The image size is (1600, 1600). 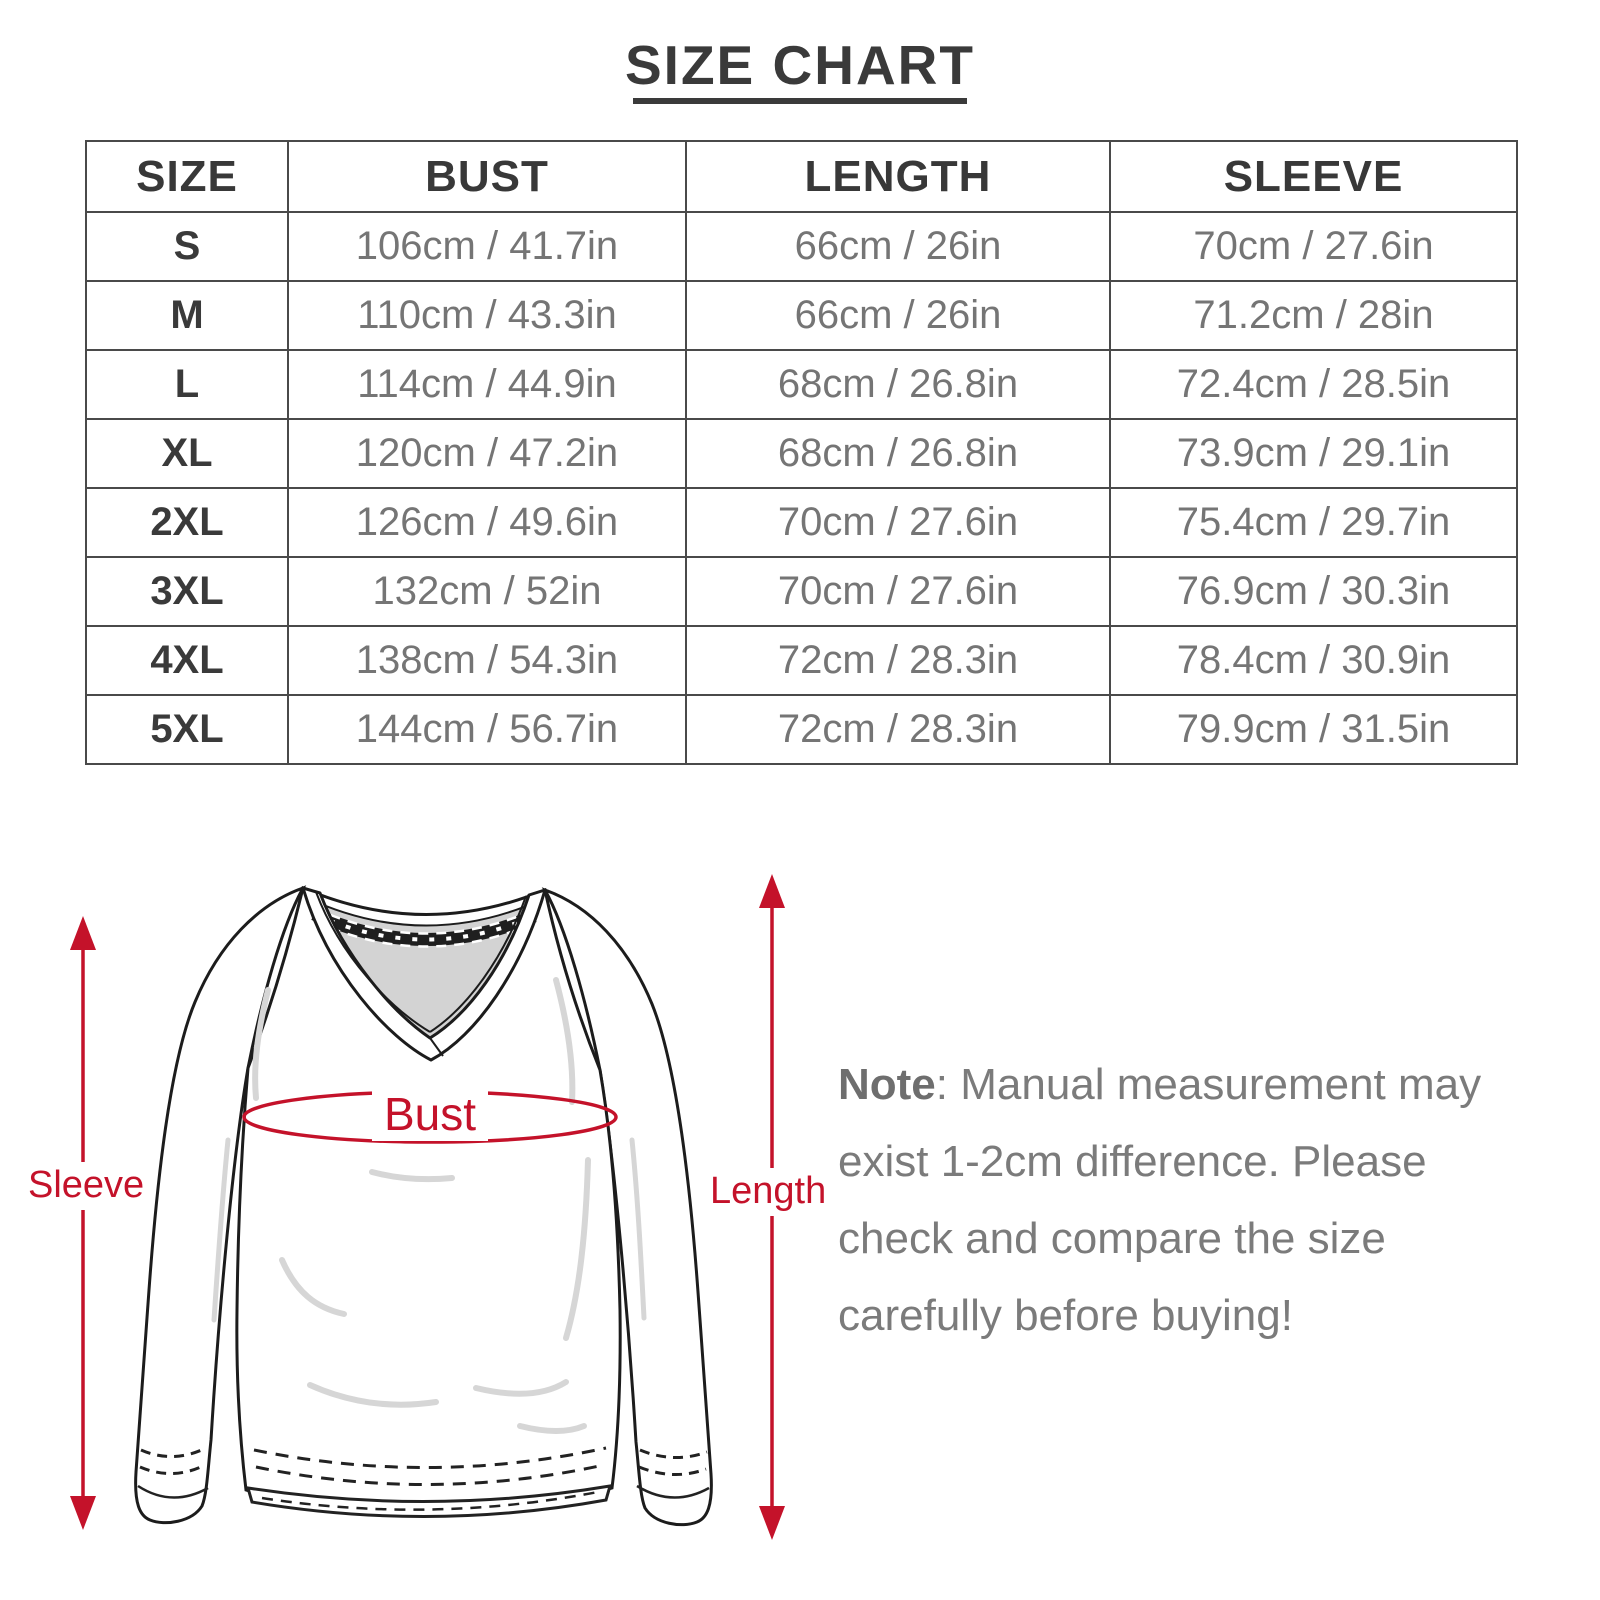 I want to click on title-underline, so click(x=800, y=101).